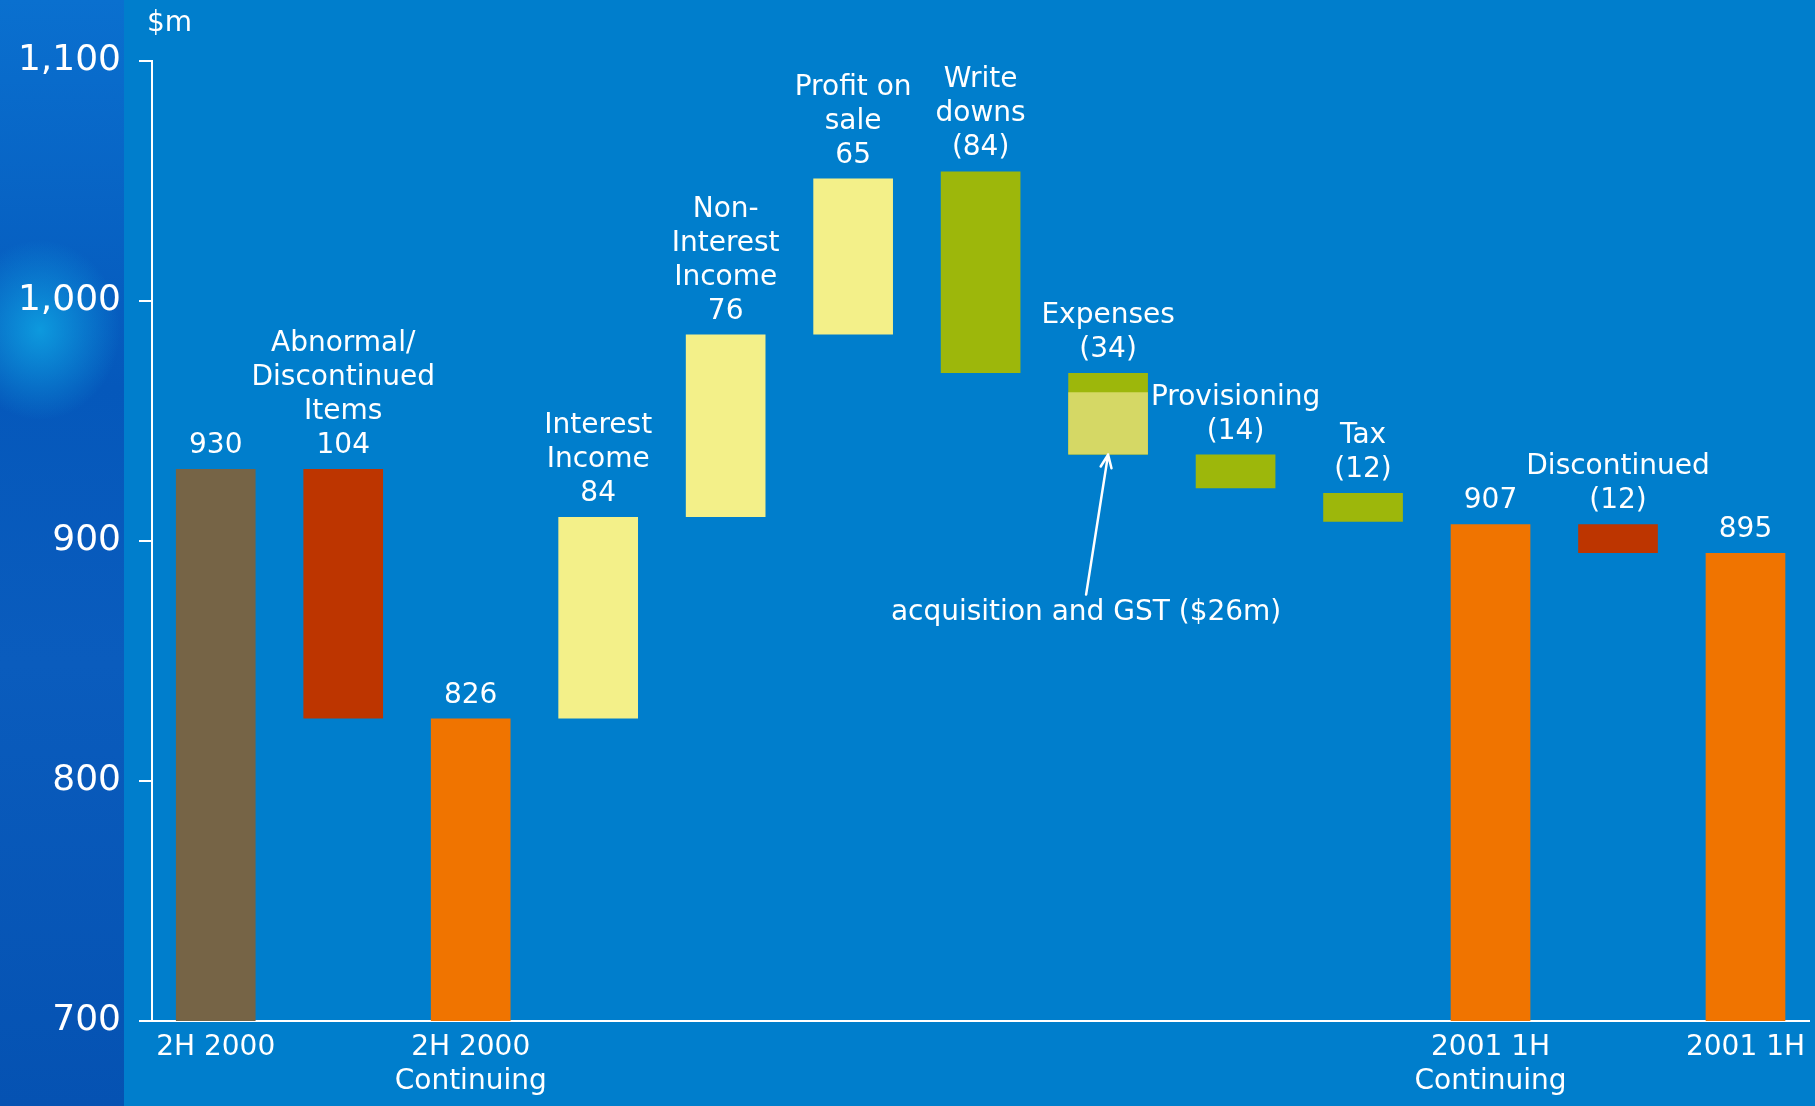 The image size is (1815, 1106). Describe the element at coordinates (980, 146) in the screenshot. I see `data-label: (84)` at that location.